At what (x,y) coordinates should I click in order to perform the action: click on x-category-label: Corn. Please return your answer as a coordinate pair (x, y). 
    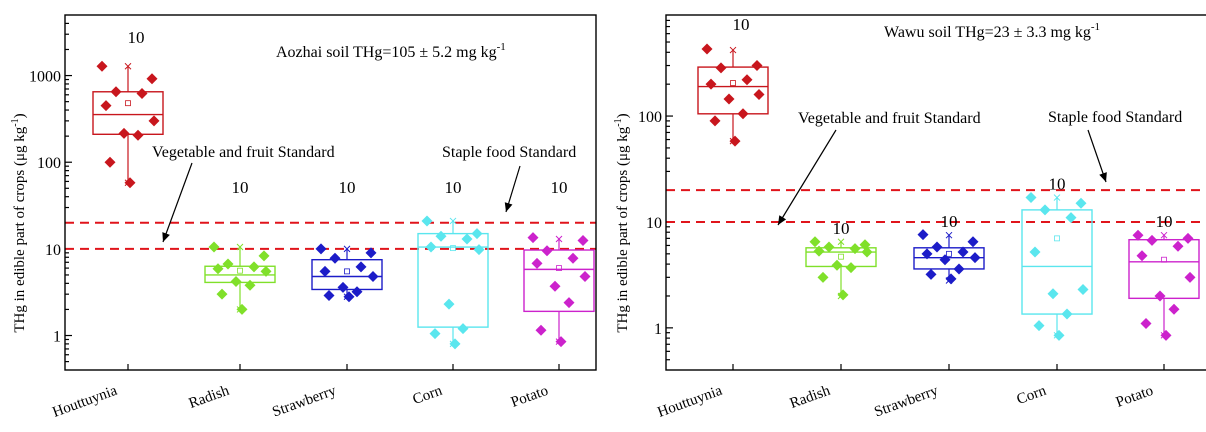
    Looking at the image, I should click on (1032, 395).